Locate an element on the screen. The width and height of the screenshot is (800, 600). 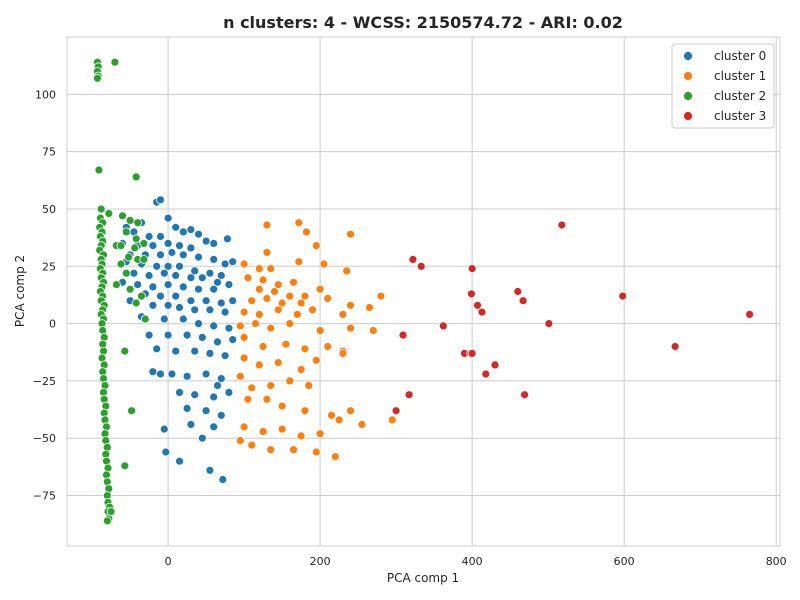
legend-box is located at coordinates (723, 86).